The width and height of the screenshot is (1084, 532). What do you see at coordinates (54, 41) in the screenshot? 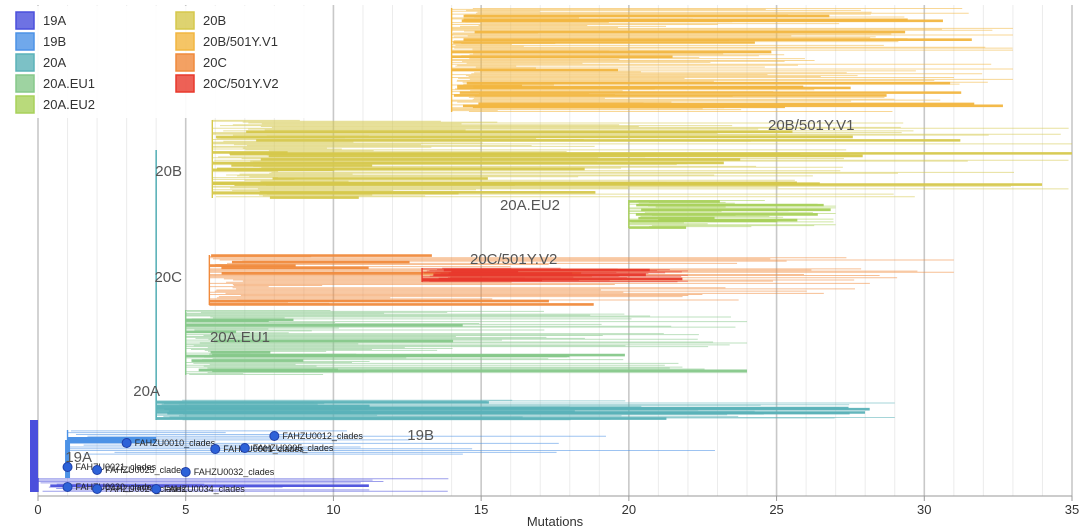
I see `legend-label: 19B` at bounding box center [54, 41].